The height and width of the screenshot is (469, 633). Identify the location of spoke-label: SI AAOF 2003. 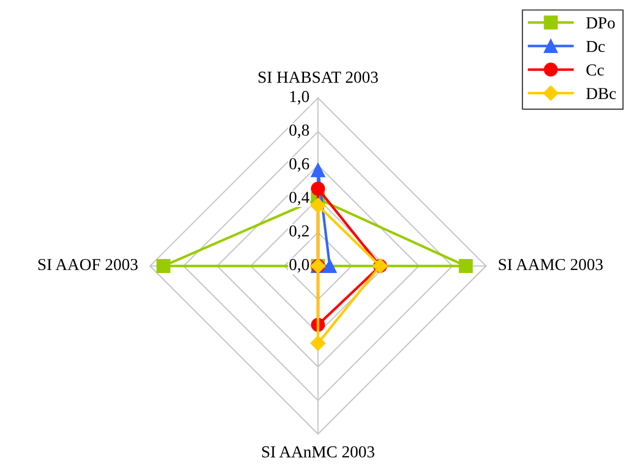
(88, 264).